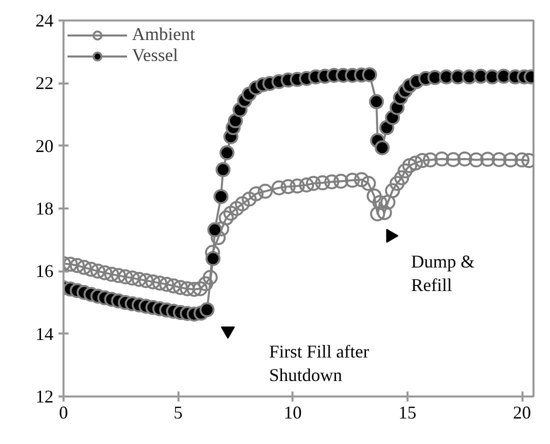 This screenshot has height=444, width=550. I want to click on x-tick-label: 0, so click(63, 412).